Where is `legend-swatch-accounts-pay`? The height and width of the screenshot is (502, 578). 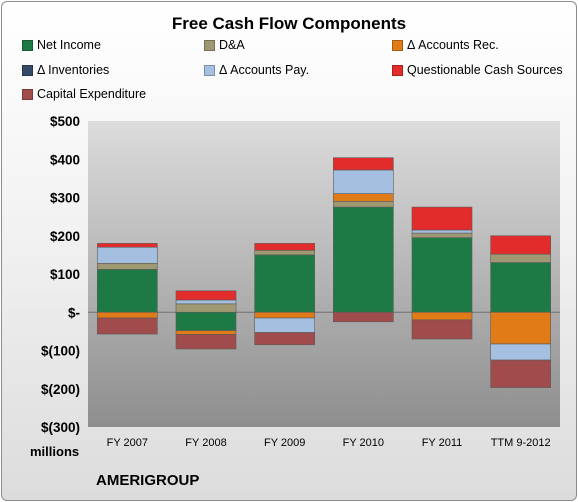 legend-swatch-accounts-pay is located at coordinates (209, 70).